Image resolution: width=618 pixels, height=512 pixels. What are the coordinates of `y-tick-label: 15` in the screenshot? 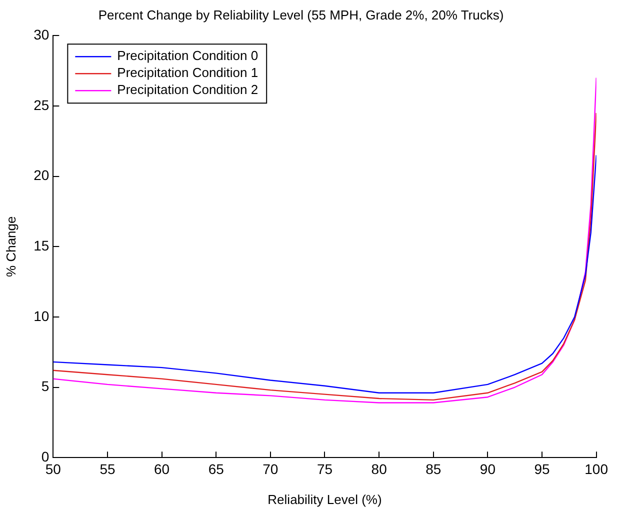 It's located at (42, 245).